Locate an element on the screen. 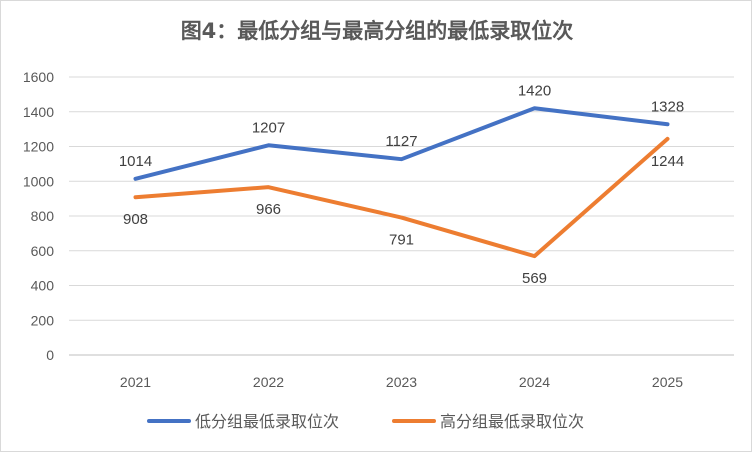 The image size is (752, 452). x-tick-label: 2022 is located at coordinates (268, 382).